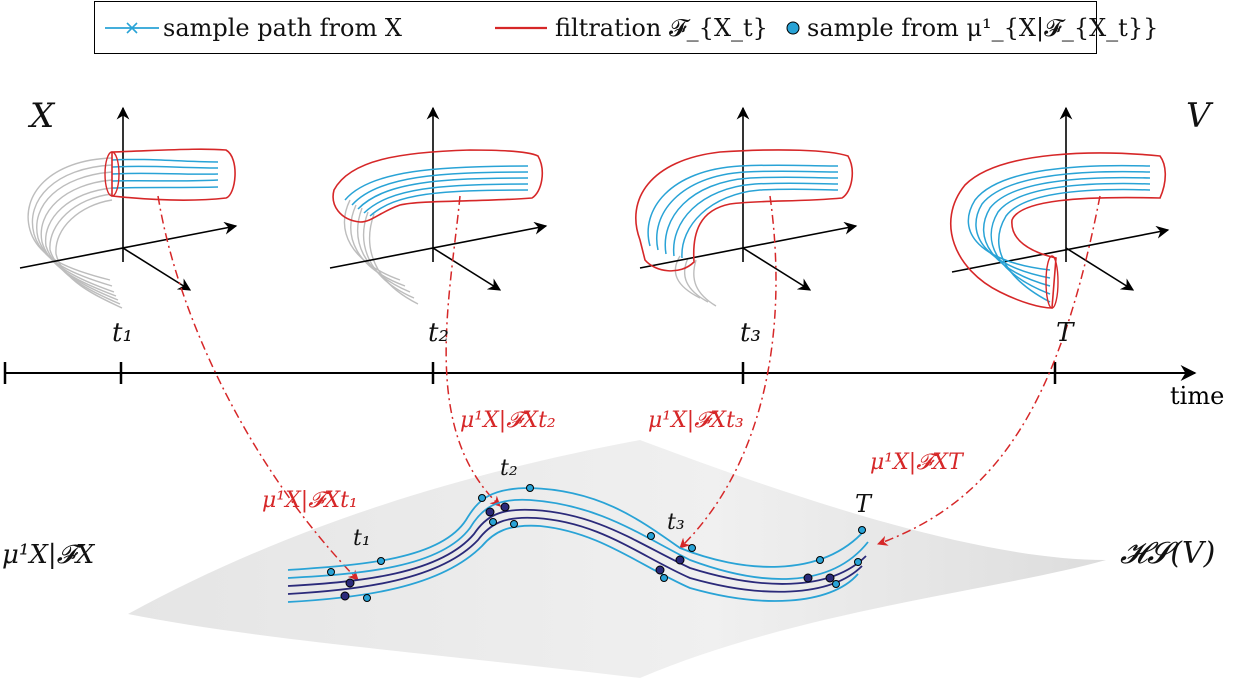  I want to click on legend-path-icon, so click(132, 28).